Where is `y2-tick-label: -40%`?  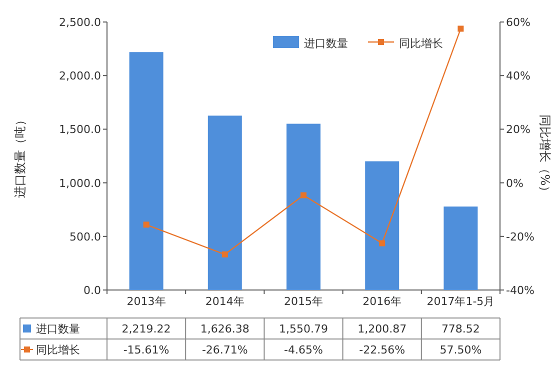
y2-tick-label: -40% is located at coordinates (520, 290).